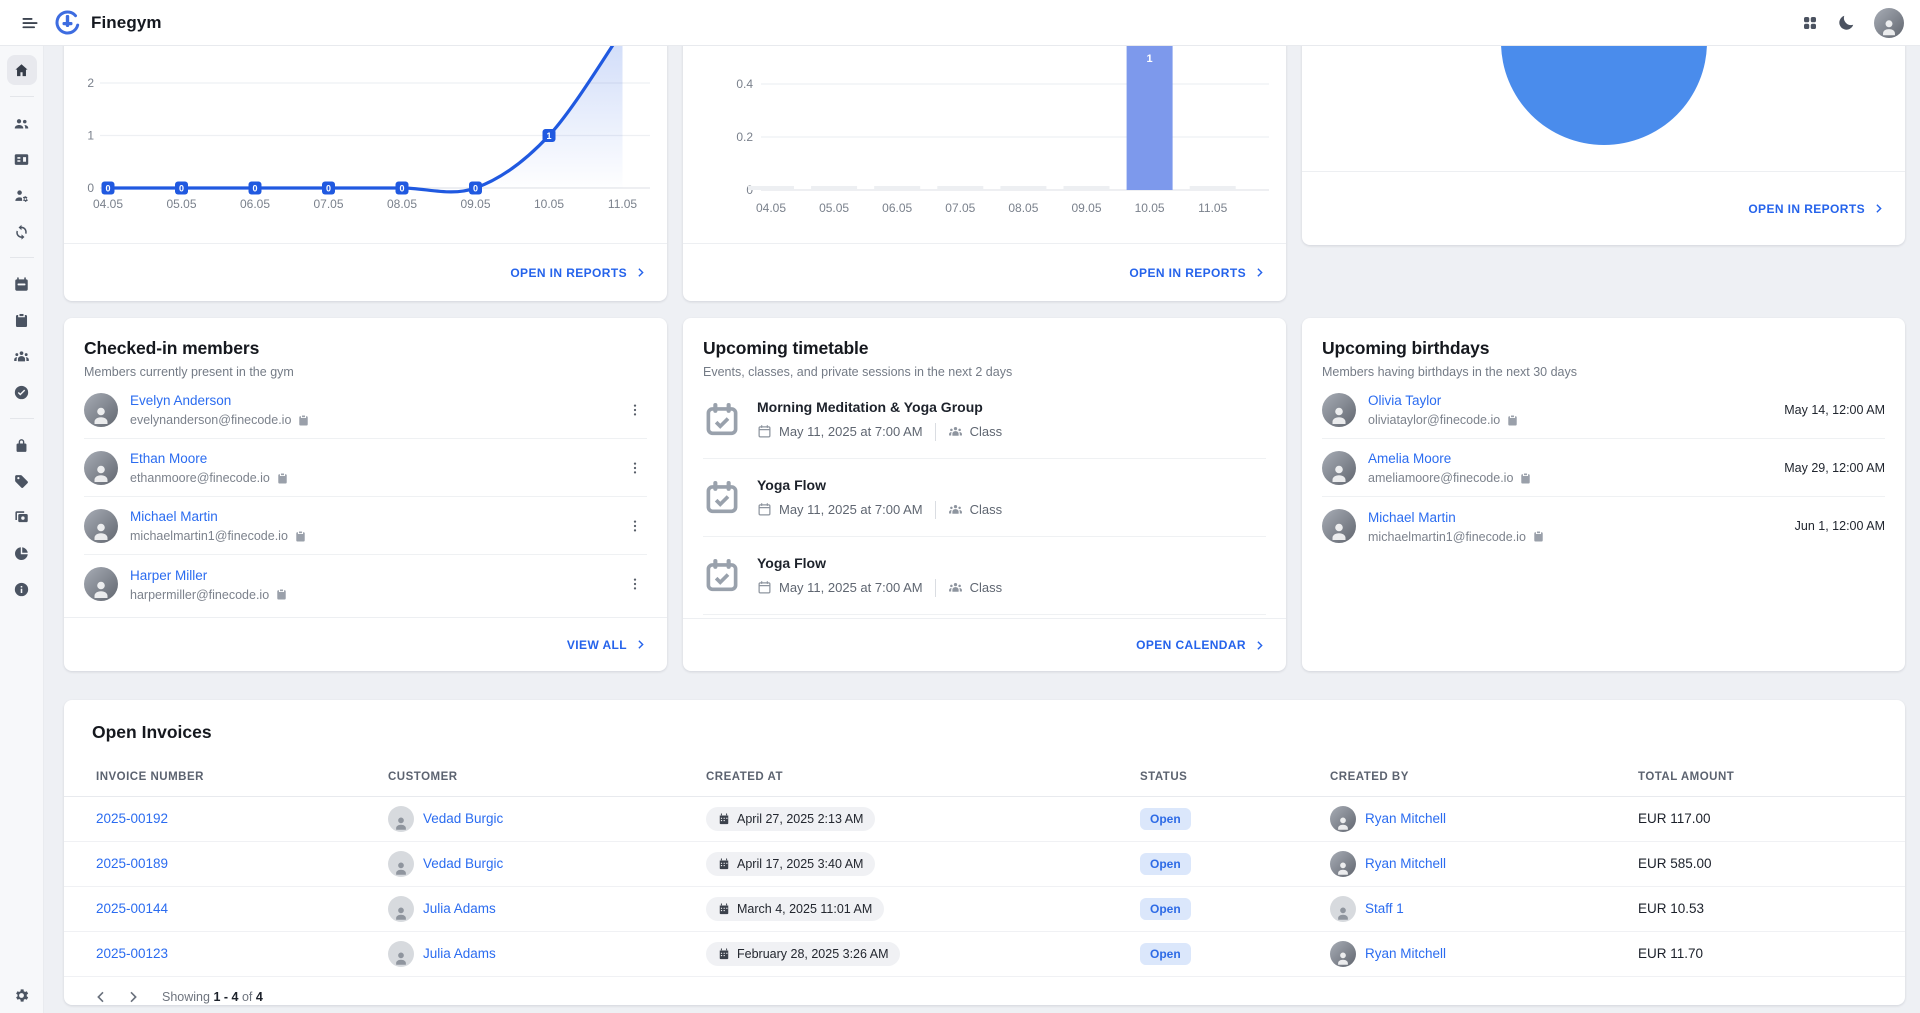 This screenshot has width=1920, height=1013. I want to click on sidebar-item-pie-chart, so click(22, 553).